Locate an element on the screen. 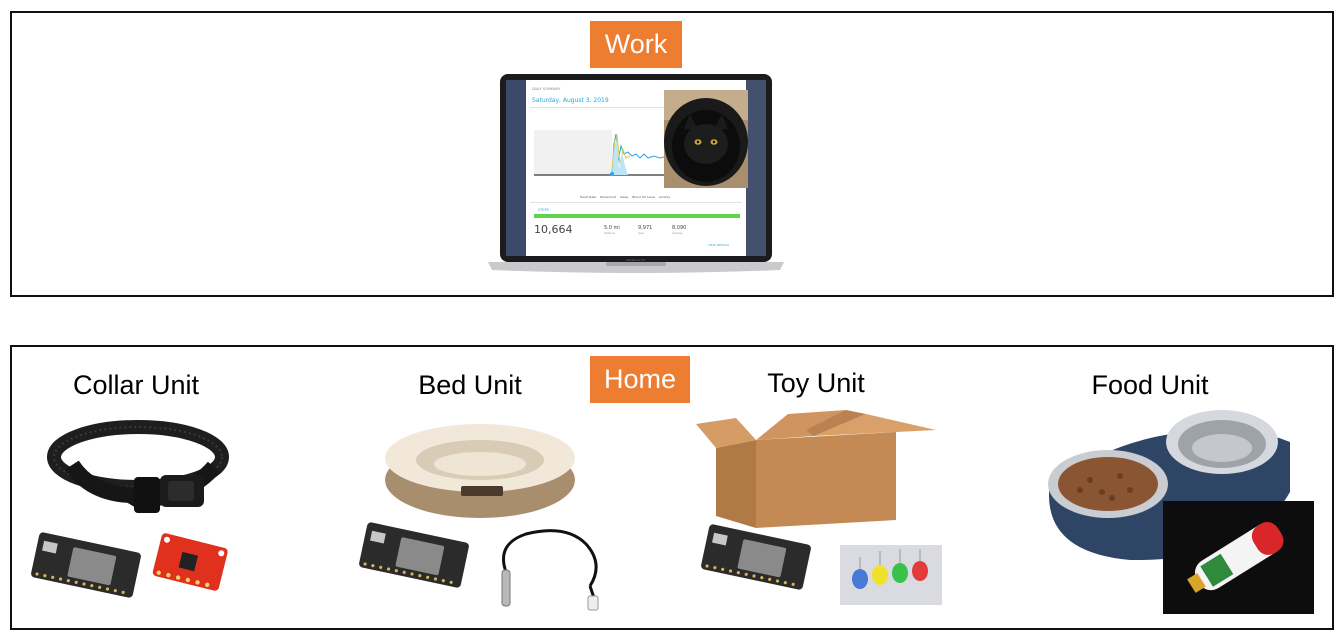 The image size is (1344, 640). cat-photo is located at coordinates (706, 139).